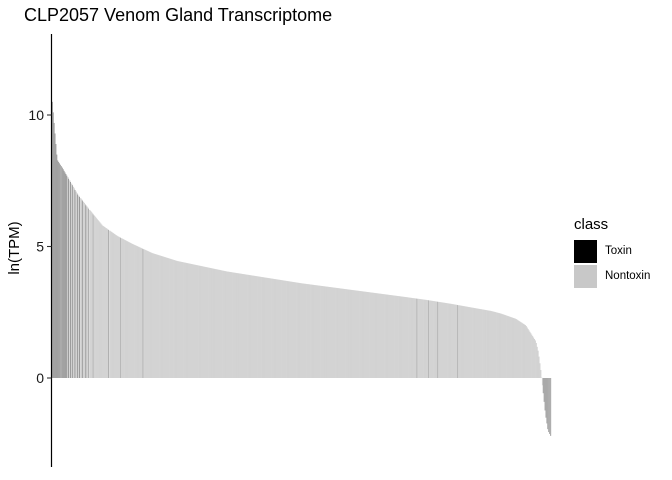  What do you see at coordinates (178, 15) in the screenshot?
I see `chart-title: CLP2057 Venom Gland Transcriptome` at bounding box center [178, 15].